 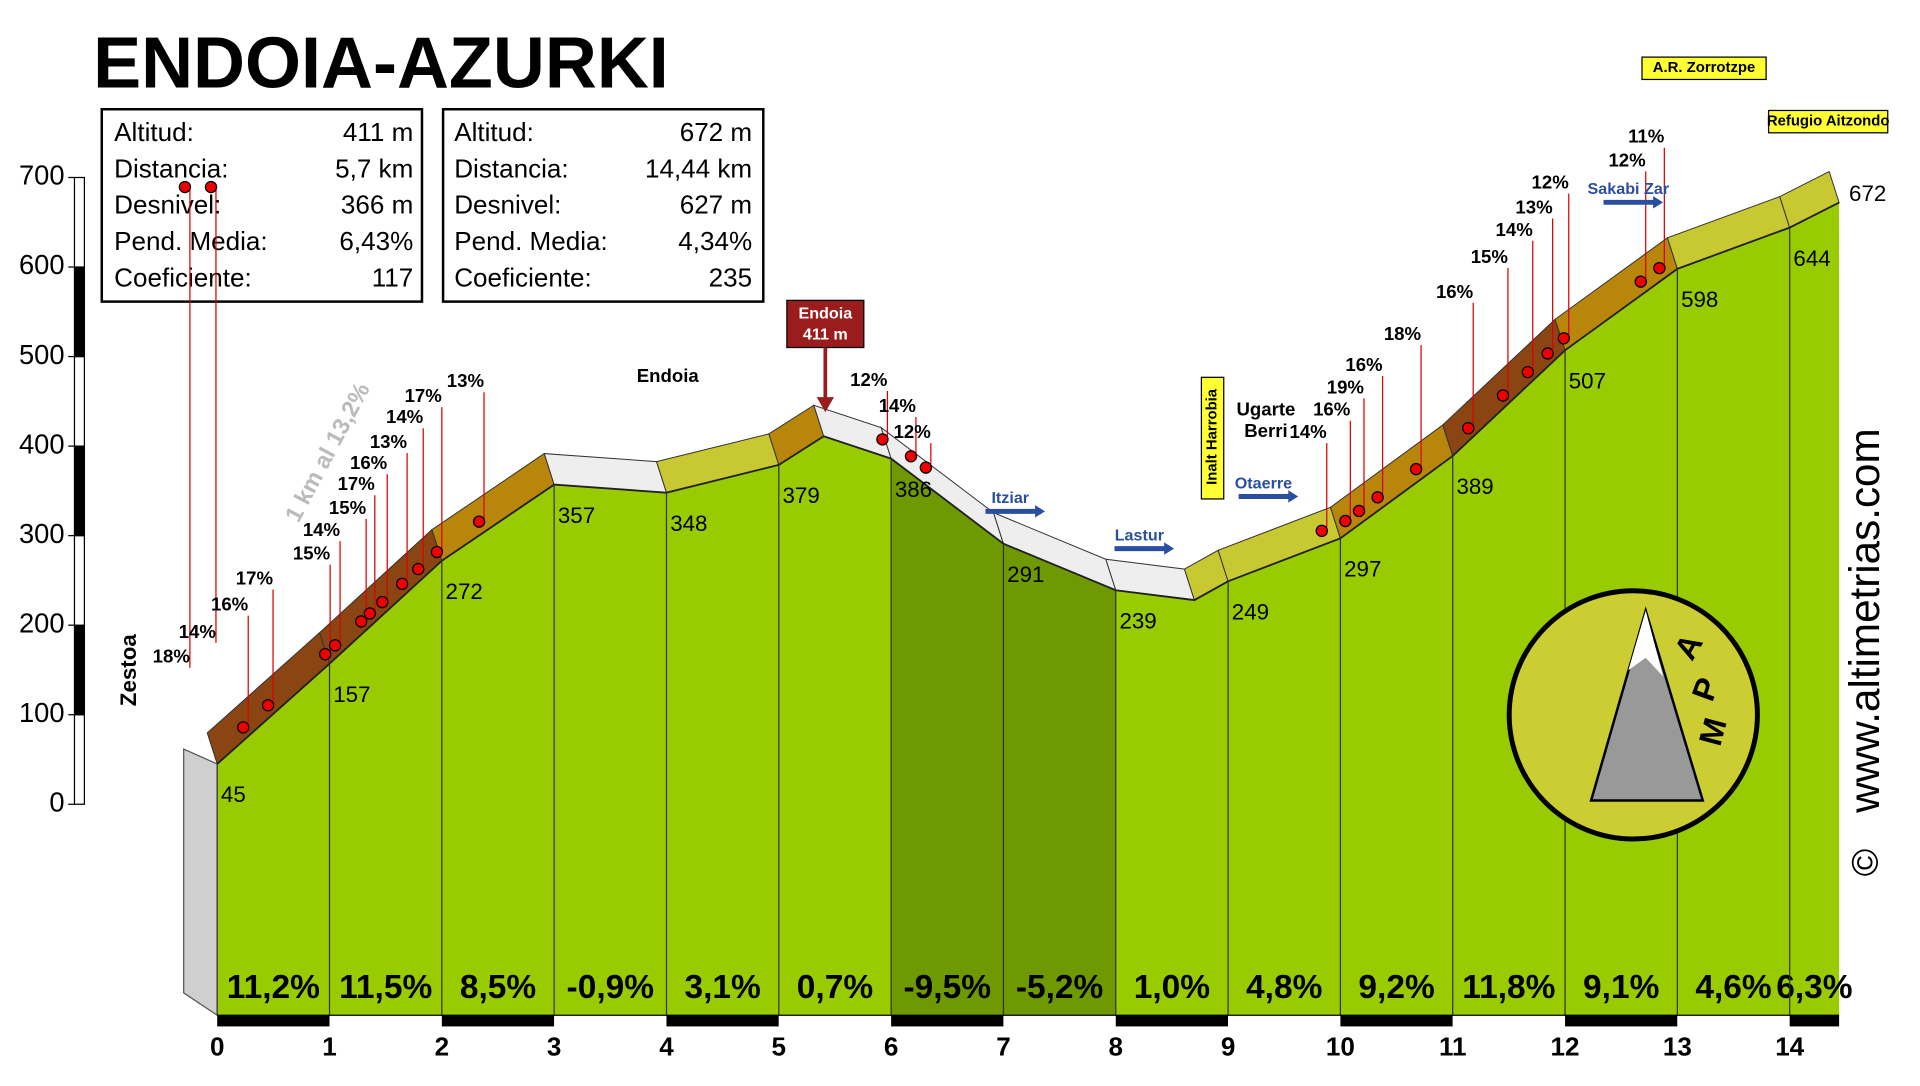 I want to click on logo-snow, so click(x=1646, y=643).